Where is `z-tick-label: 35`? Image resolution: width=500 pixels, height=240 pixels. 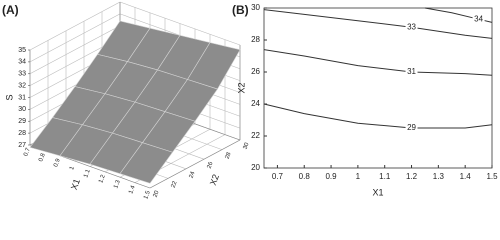
z-tick-label: 35 is located at coordinates (22, 50).